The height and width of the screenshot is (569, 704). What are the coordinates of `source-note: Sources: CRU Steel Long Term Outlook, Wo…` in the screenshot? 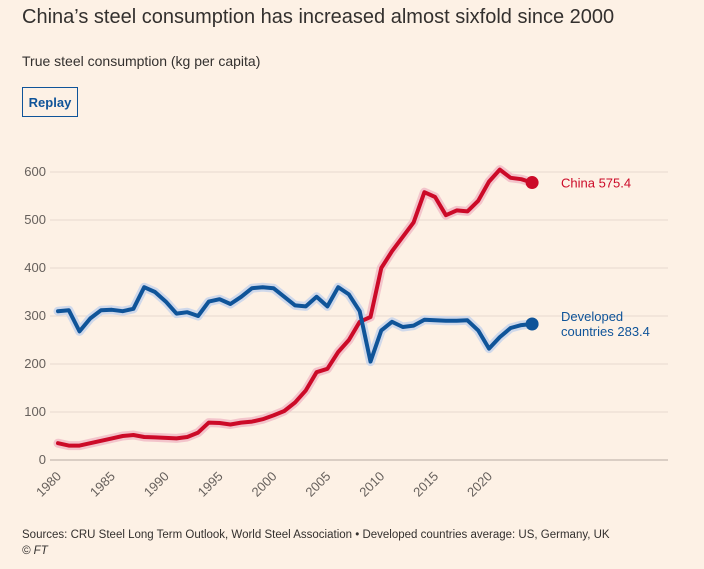 It's located at (316, 535).